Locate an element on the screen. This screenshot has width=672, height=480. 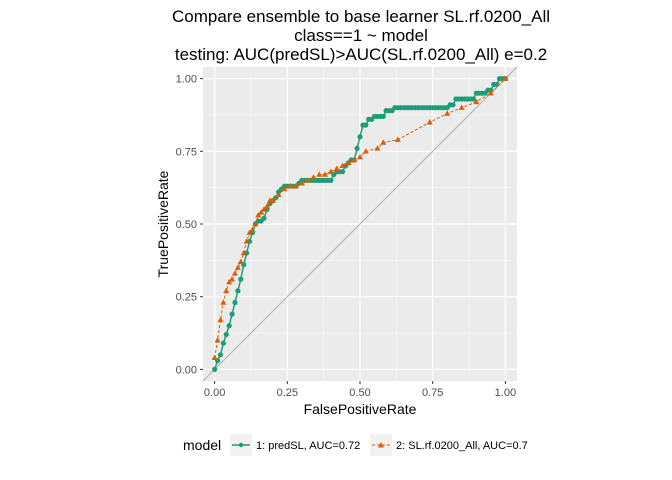
y-axis-ticks: 0.00 0.25 0.50 0.75 1.00 is located at coordinates (189, 225).